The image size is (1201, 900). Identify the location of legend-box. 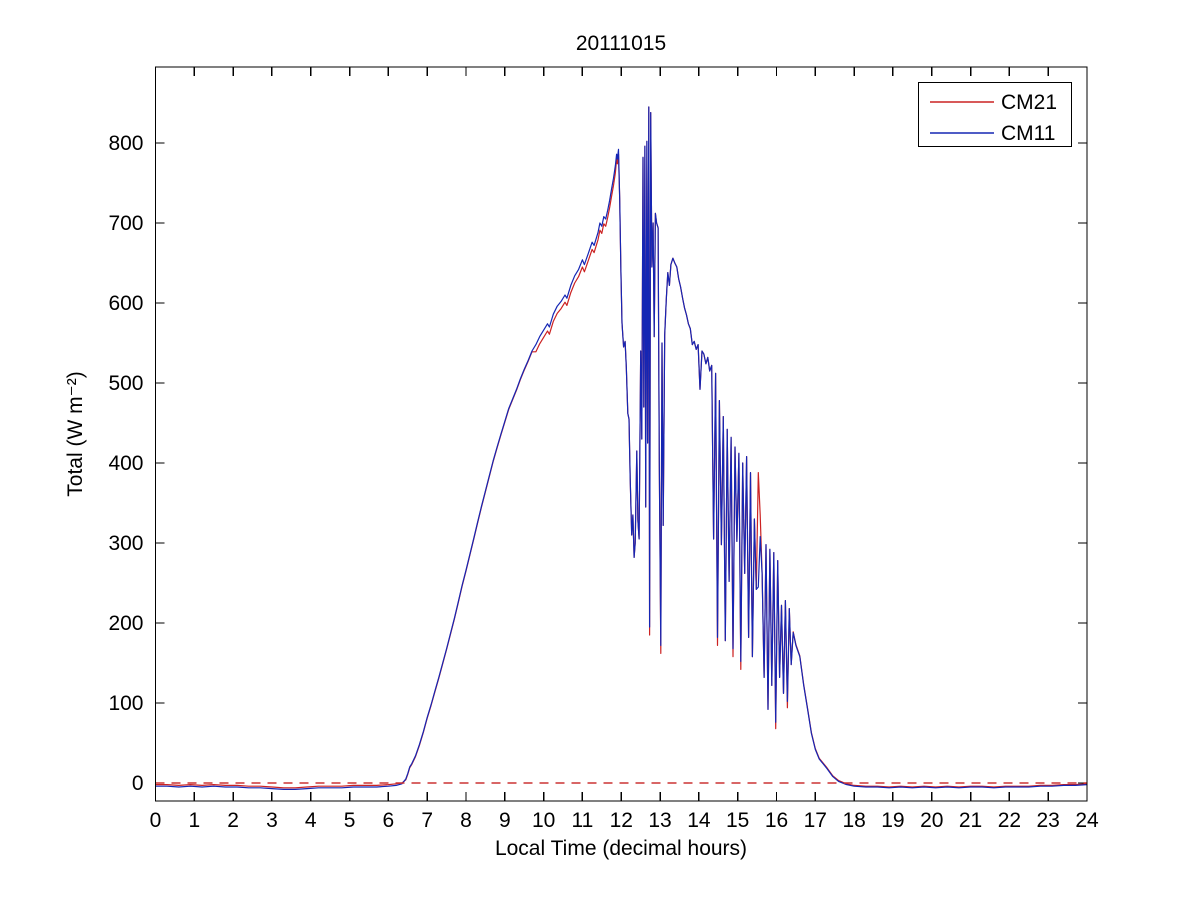
(995, 114).